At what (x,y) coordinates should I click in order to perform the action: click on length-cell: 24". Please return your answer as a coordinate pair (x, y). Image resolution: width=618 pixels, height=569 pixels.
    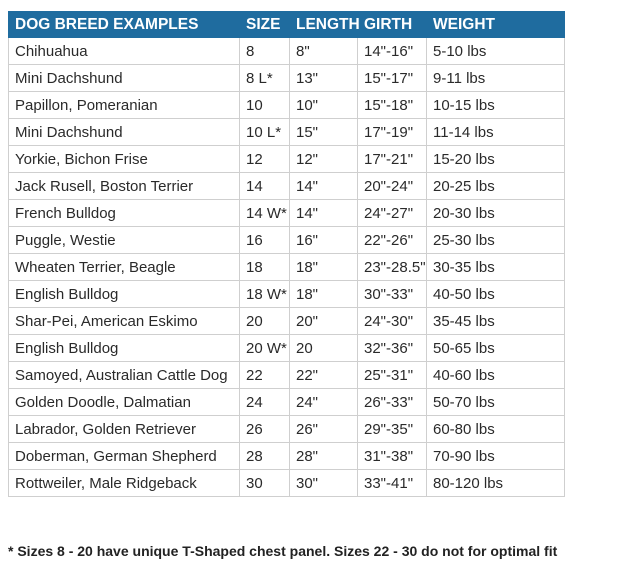
    Looking at the image, I should click on (323, 402).